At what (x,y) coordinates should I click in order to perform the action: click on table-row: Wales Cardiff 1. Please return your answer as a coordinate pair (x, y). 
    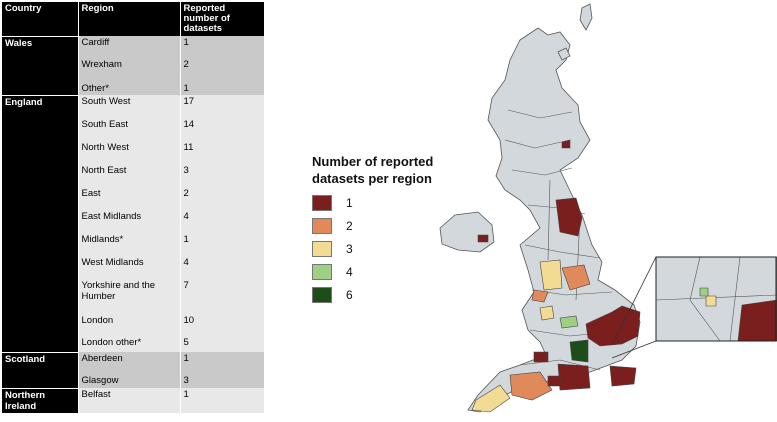
    Looking at the image, I should click on (133, 65).